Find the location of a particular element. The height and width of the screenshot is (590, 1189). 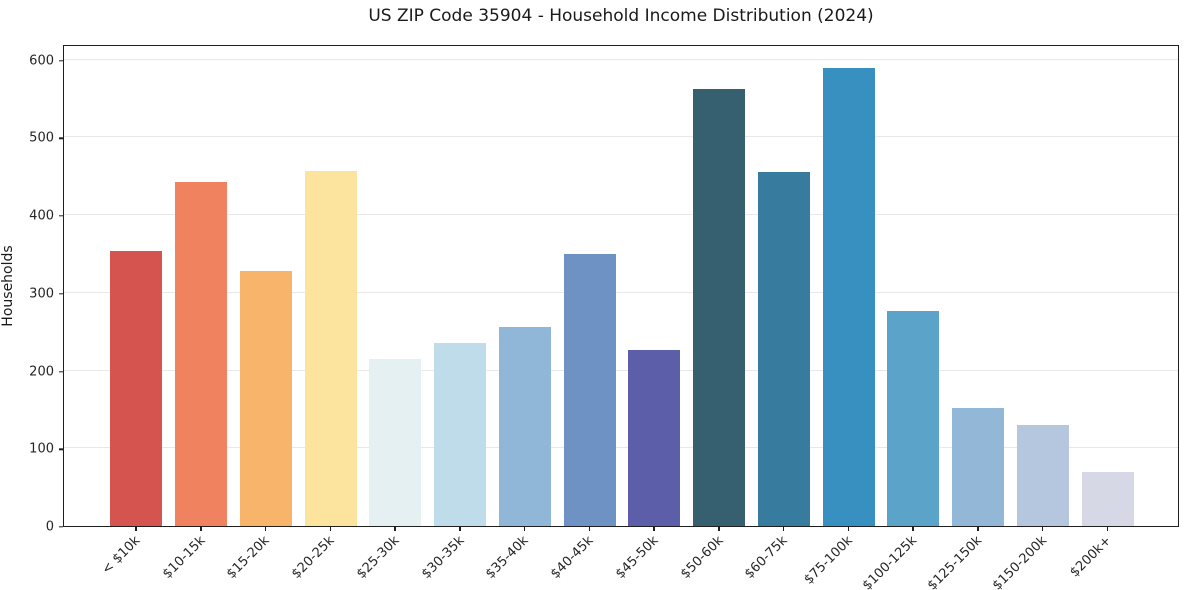

bar-$25-30k is located at coordinates (395, 442).